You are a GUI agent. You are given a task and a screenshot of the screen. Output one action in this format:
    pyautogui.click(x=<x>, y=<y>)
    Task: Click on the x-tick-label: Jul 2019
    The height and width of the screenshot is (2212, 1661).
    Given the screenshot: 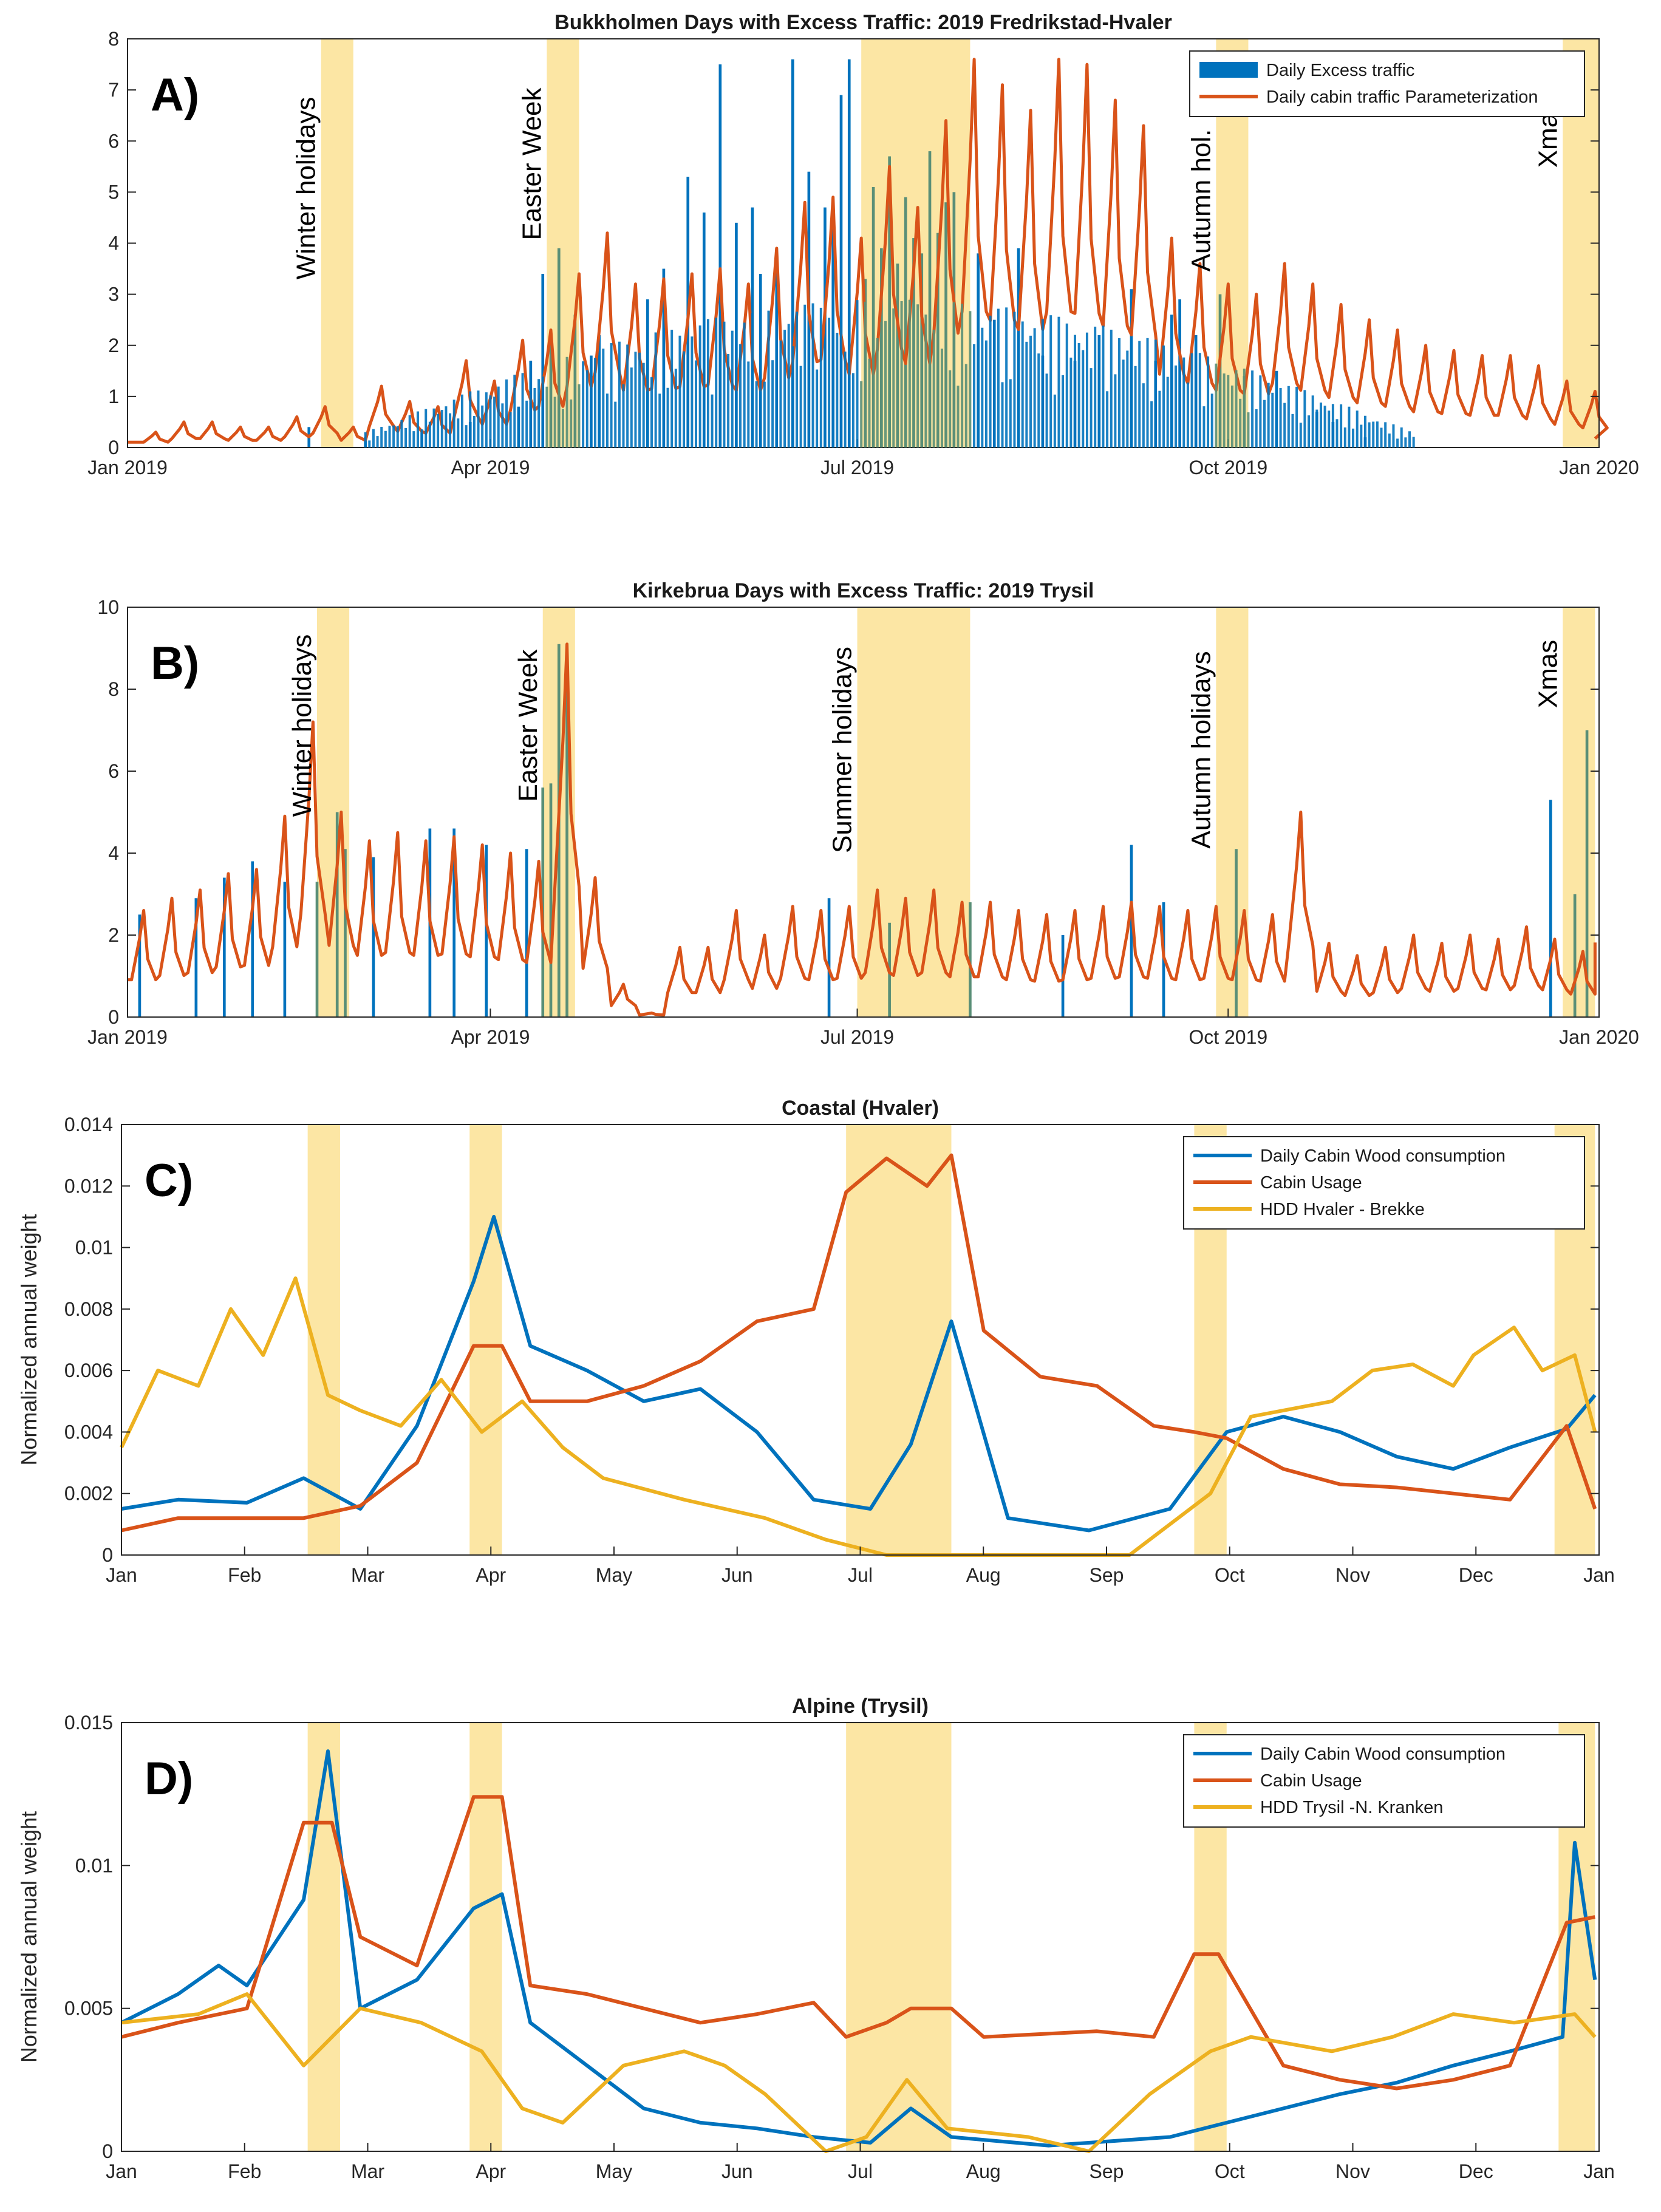 What is the action you would take?
    pyautogui.click(x=857, y=1037)
    